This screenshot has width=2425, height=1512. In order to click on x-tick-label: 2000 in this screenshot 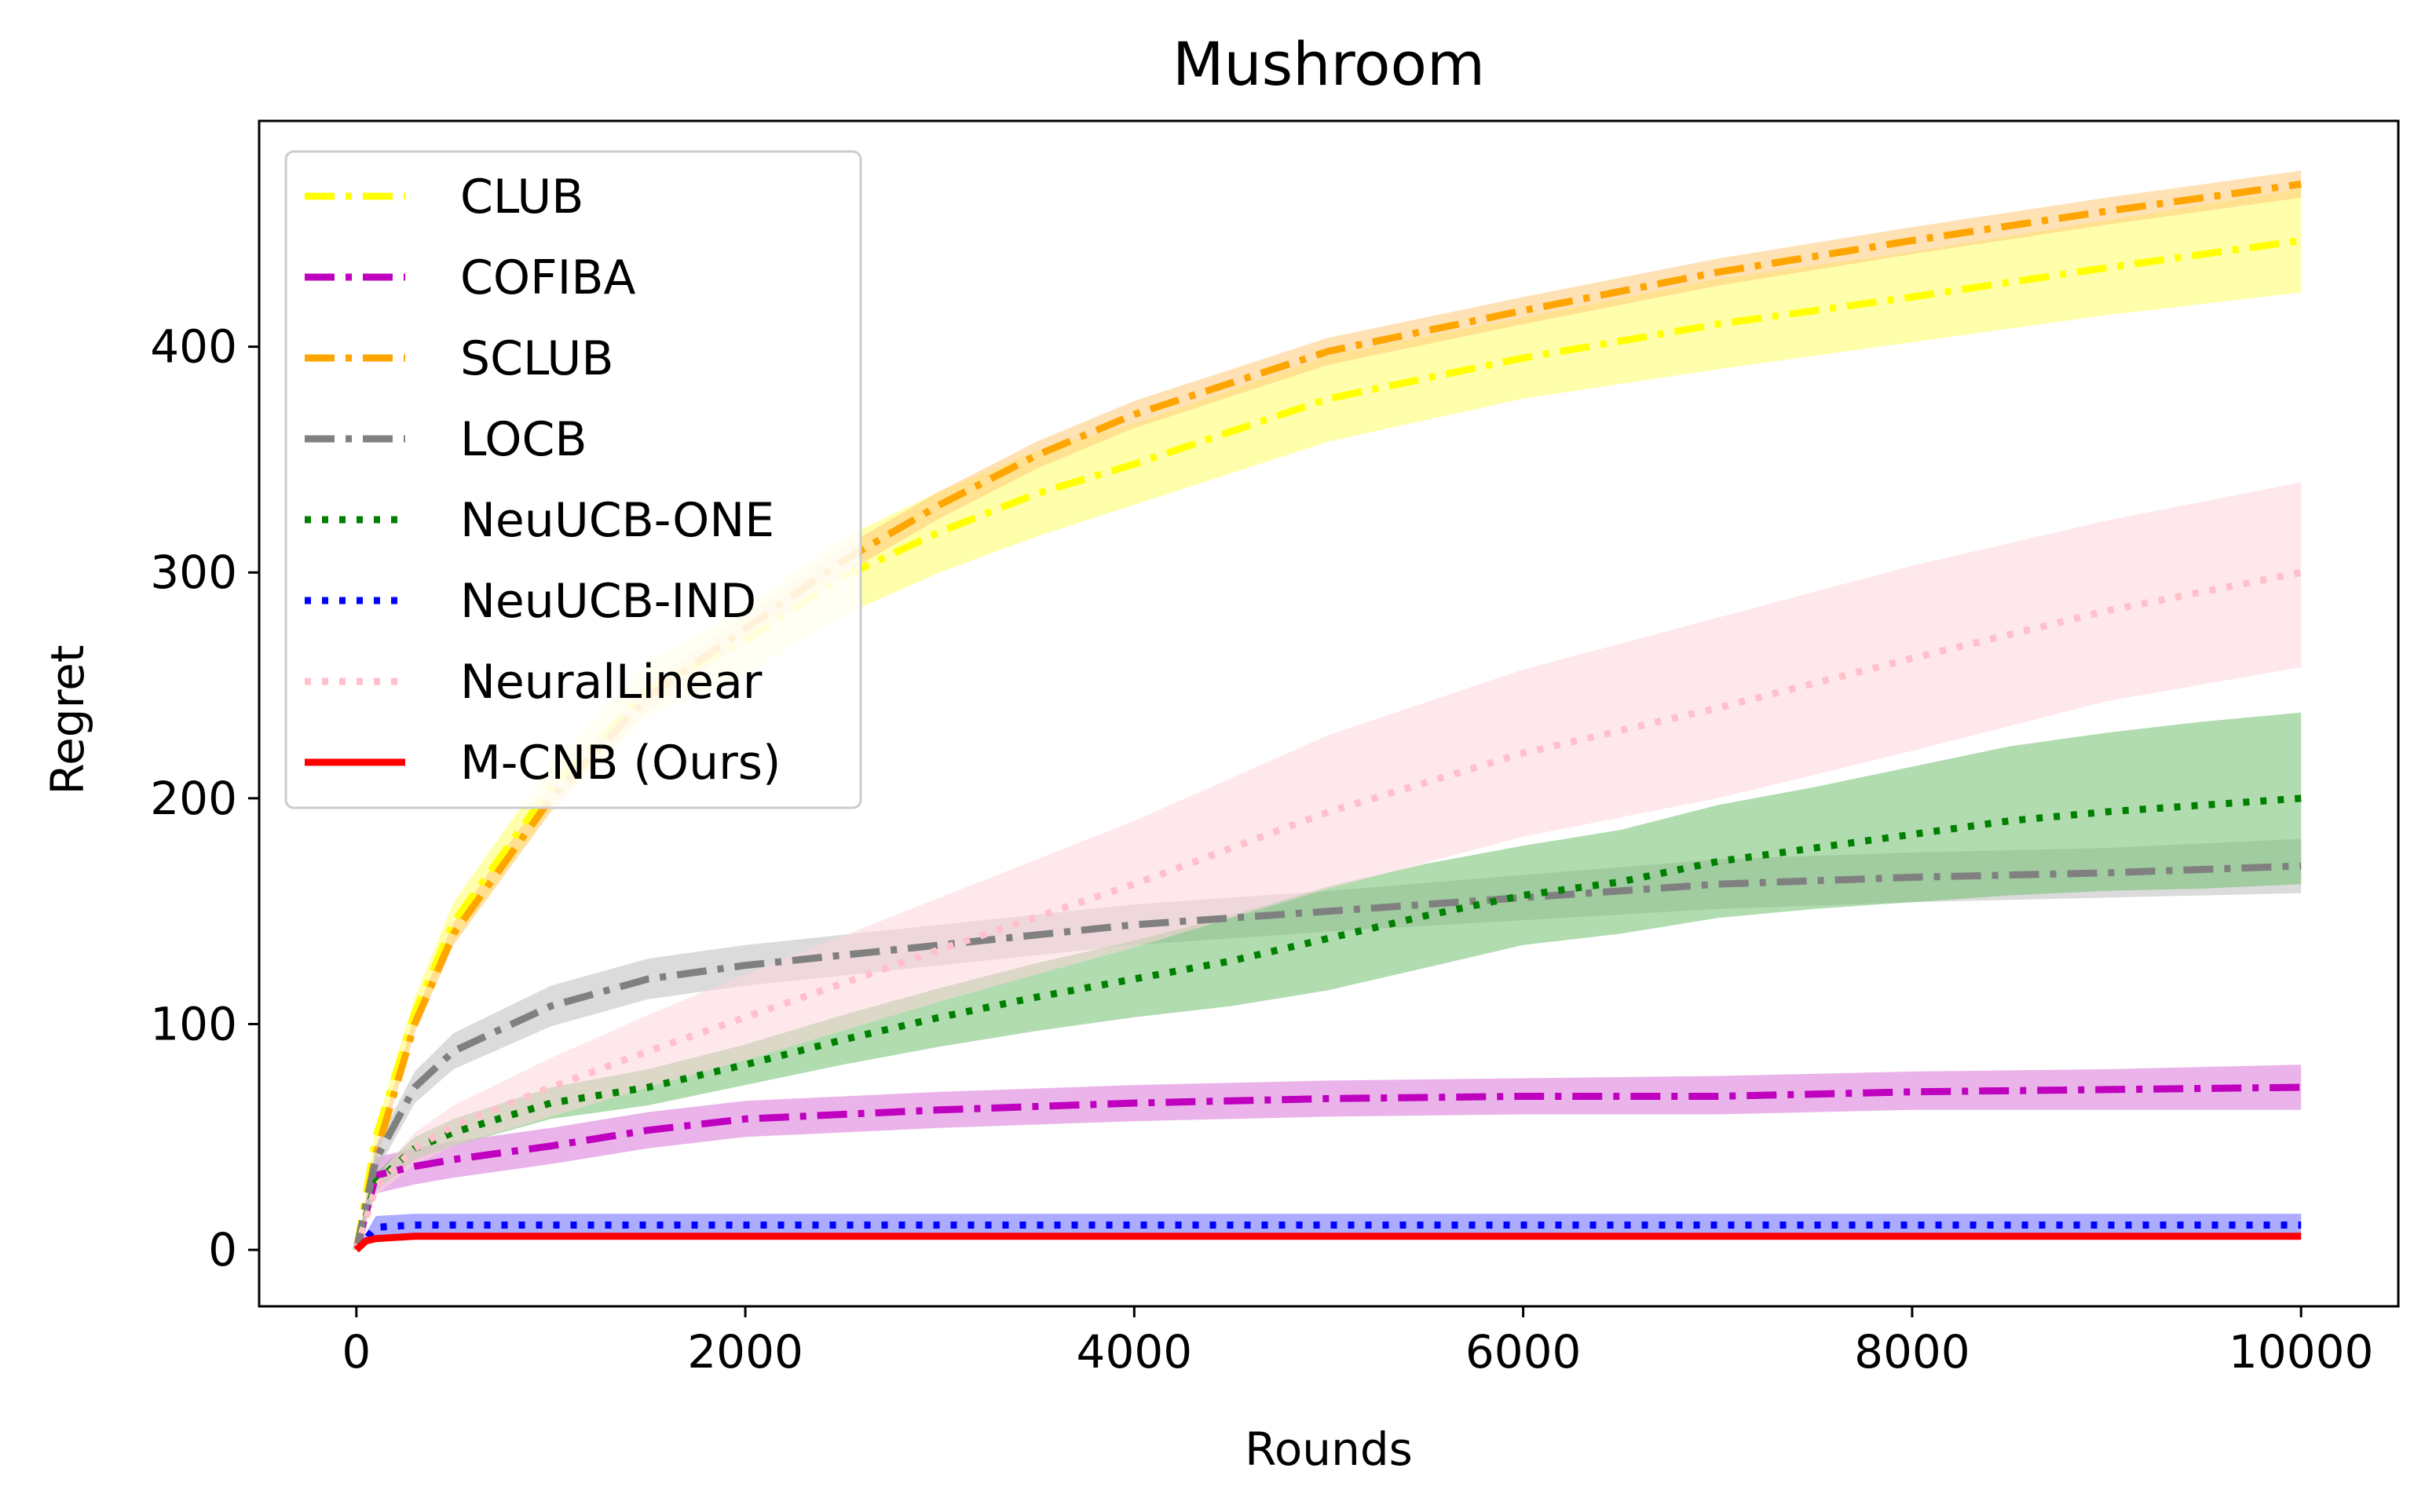, I will do `click(745, 1352)`.